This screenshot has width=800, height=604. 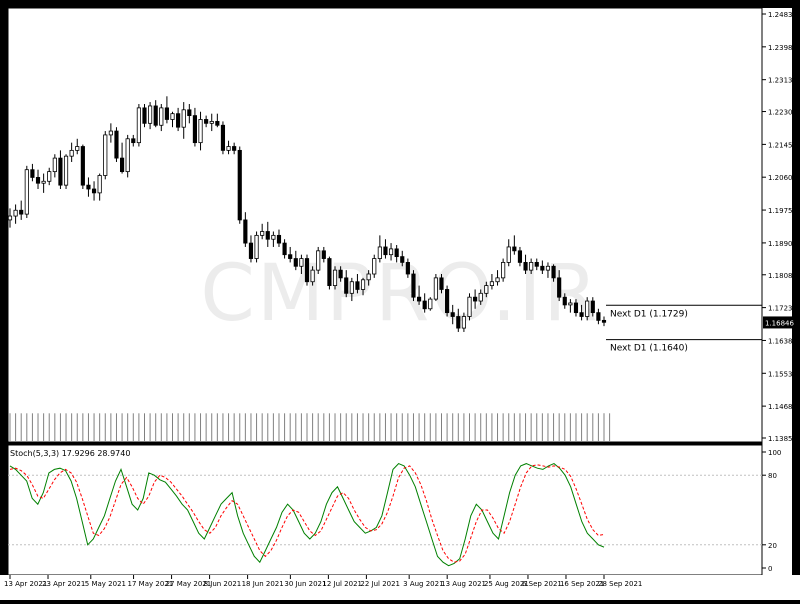 I want to click on stoch-tick-label: 80, so click(x=772, y=476).